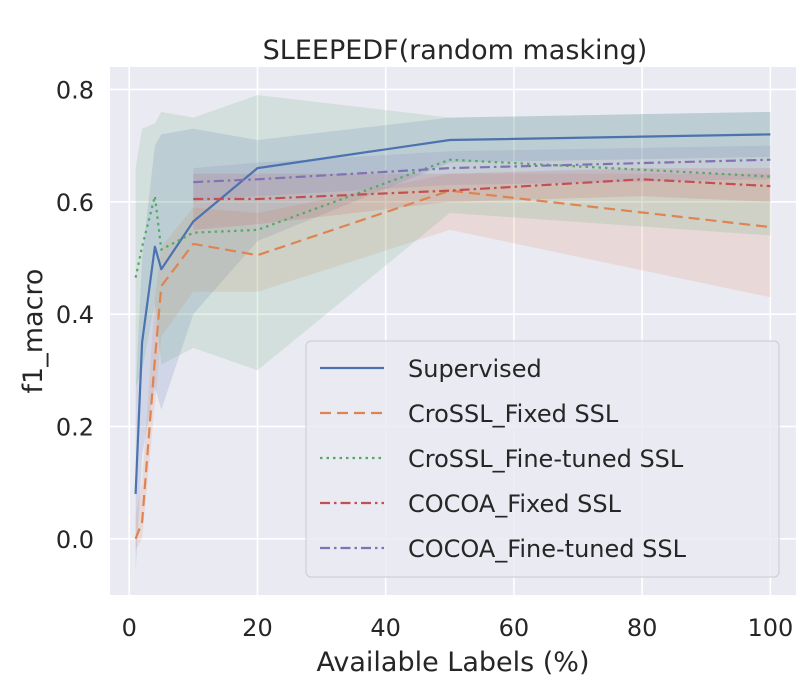 The image size is (800, 685). Describe the element at coordinates (547, 549) in the screenshot. I see `legend-label: COCOA_Fine-tuned SSL` at that location.